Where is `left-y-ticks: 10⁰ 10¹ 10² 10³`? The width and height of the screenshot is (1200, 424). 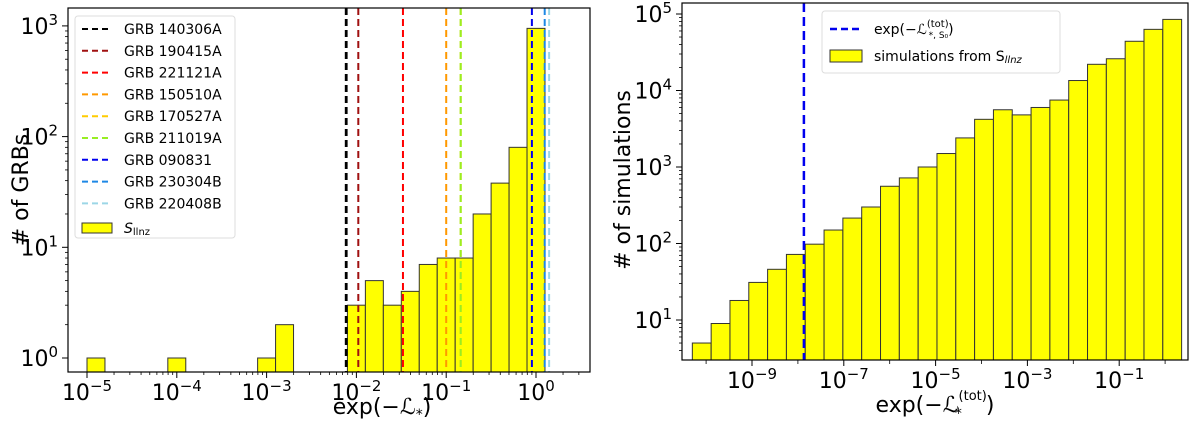 left-y-ticks: 10⁰ 10¹ 10² 10³ is located at coordinates (44, 191).